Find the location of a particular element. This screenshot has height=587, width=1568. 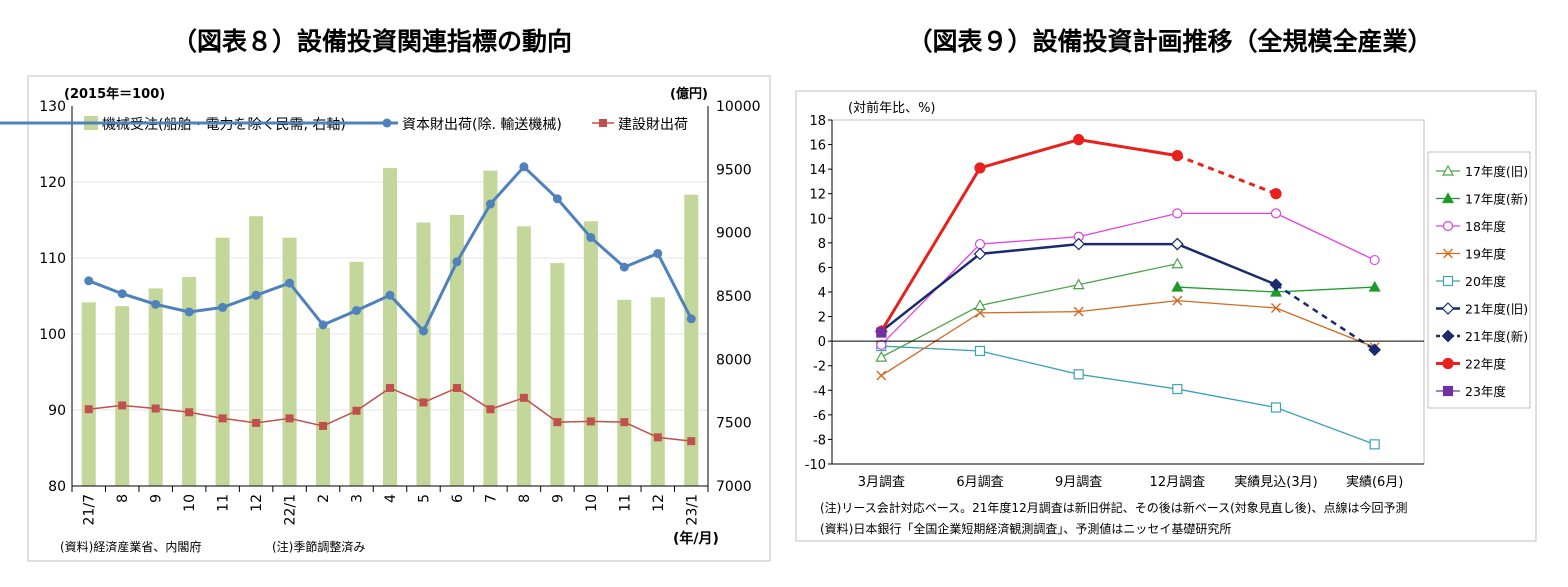

y-left-tick-label: 120 is located at coordinates (52, 183).